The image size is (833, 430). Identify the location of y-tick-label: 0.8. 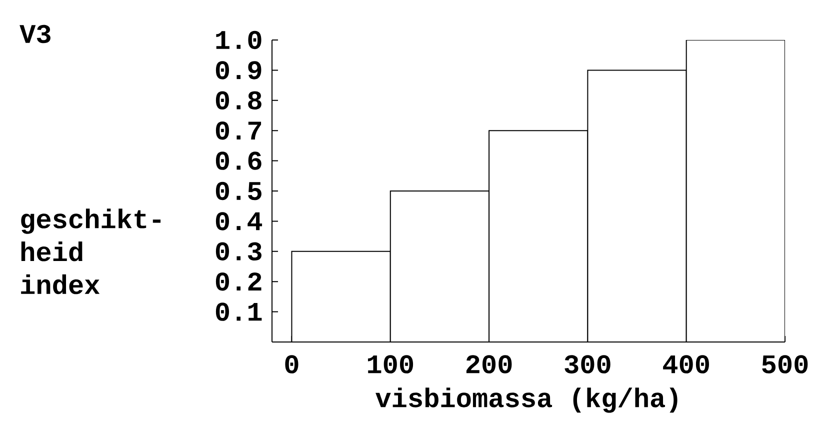
(239, 100).